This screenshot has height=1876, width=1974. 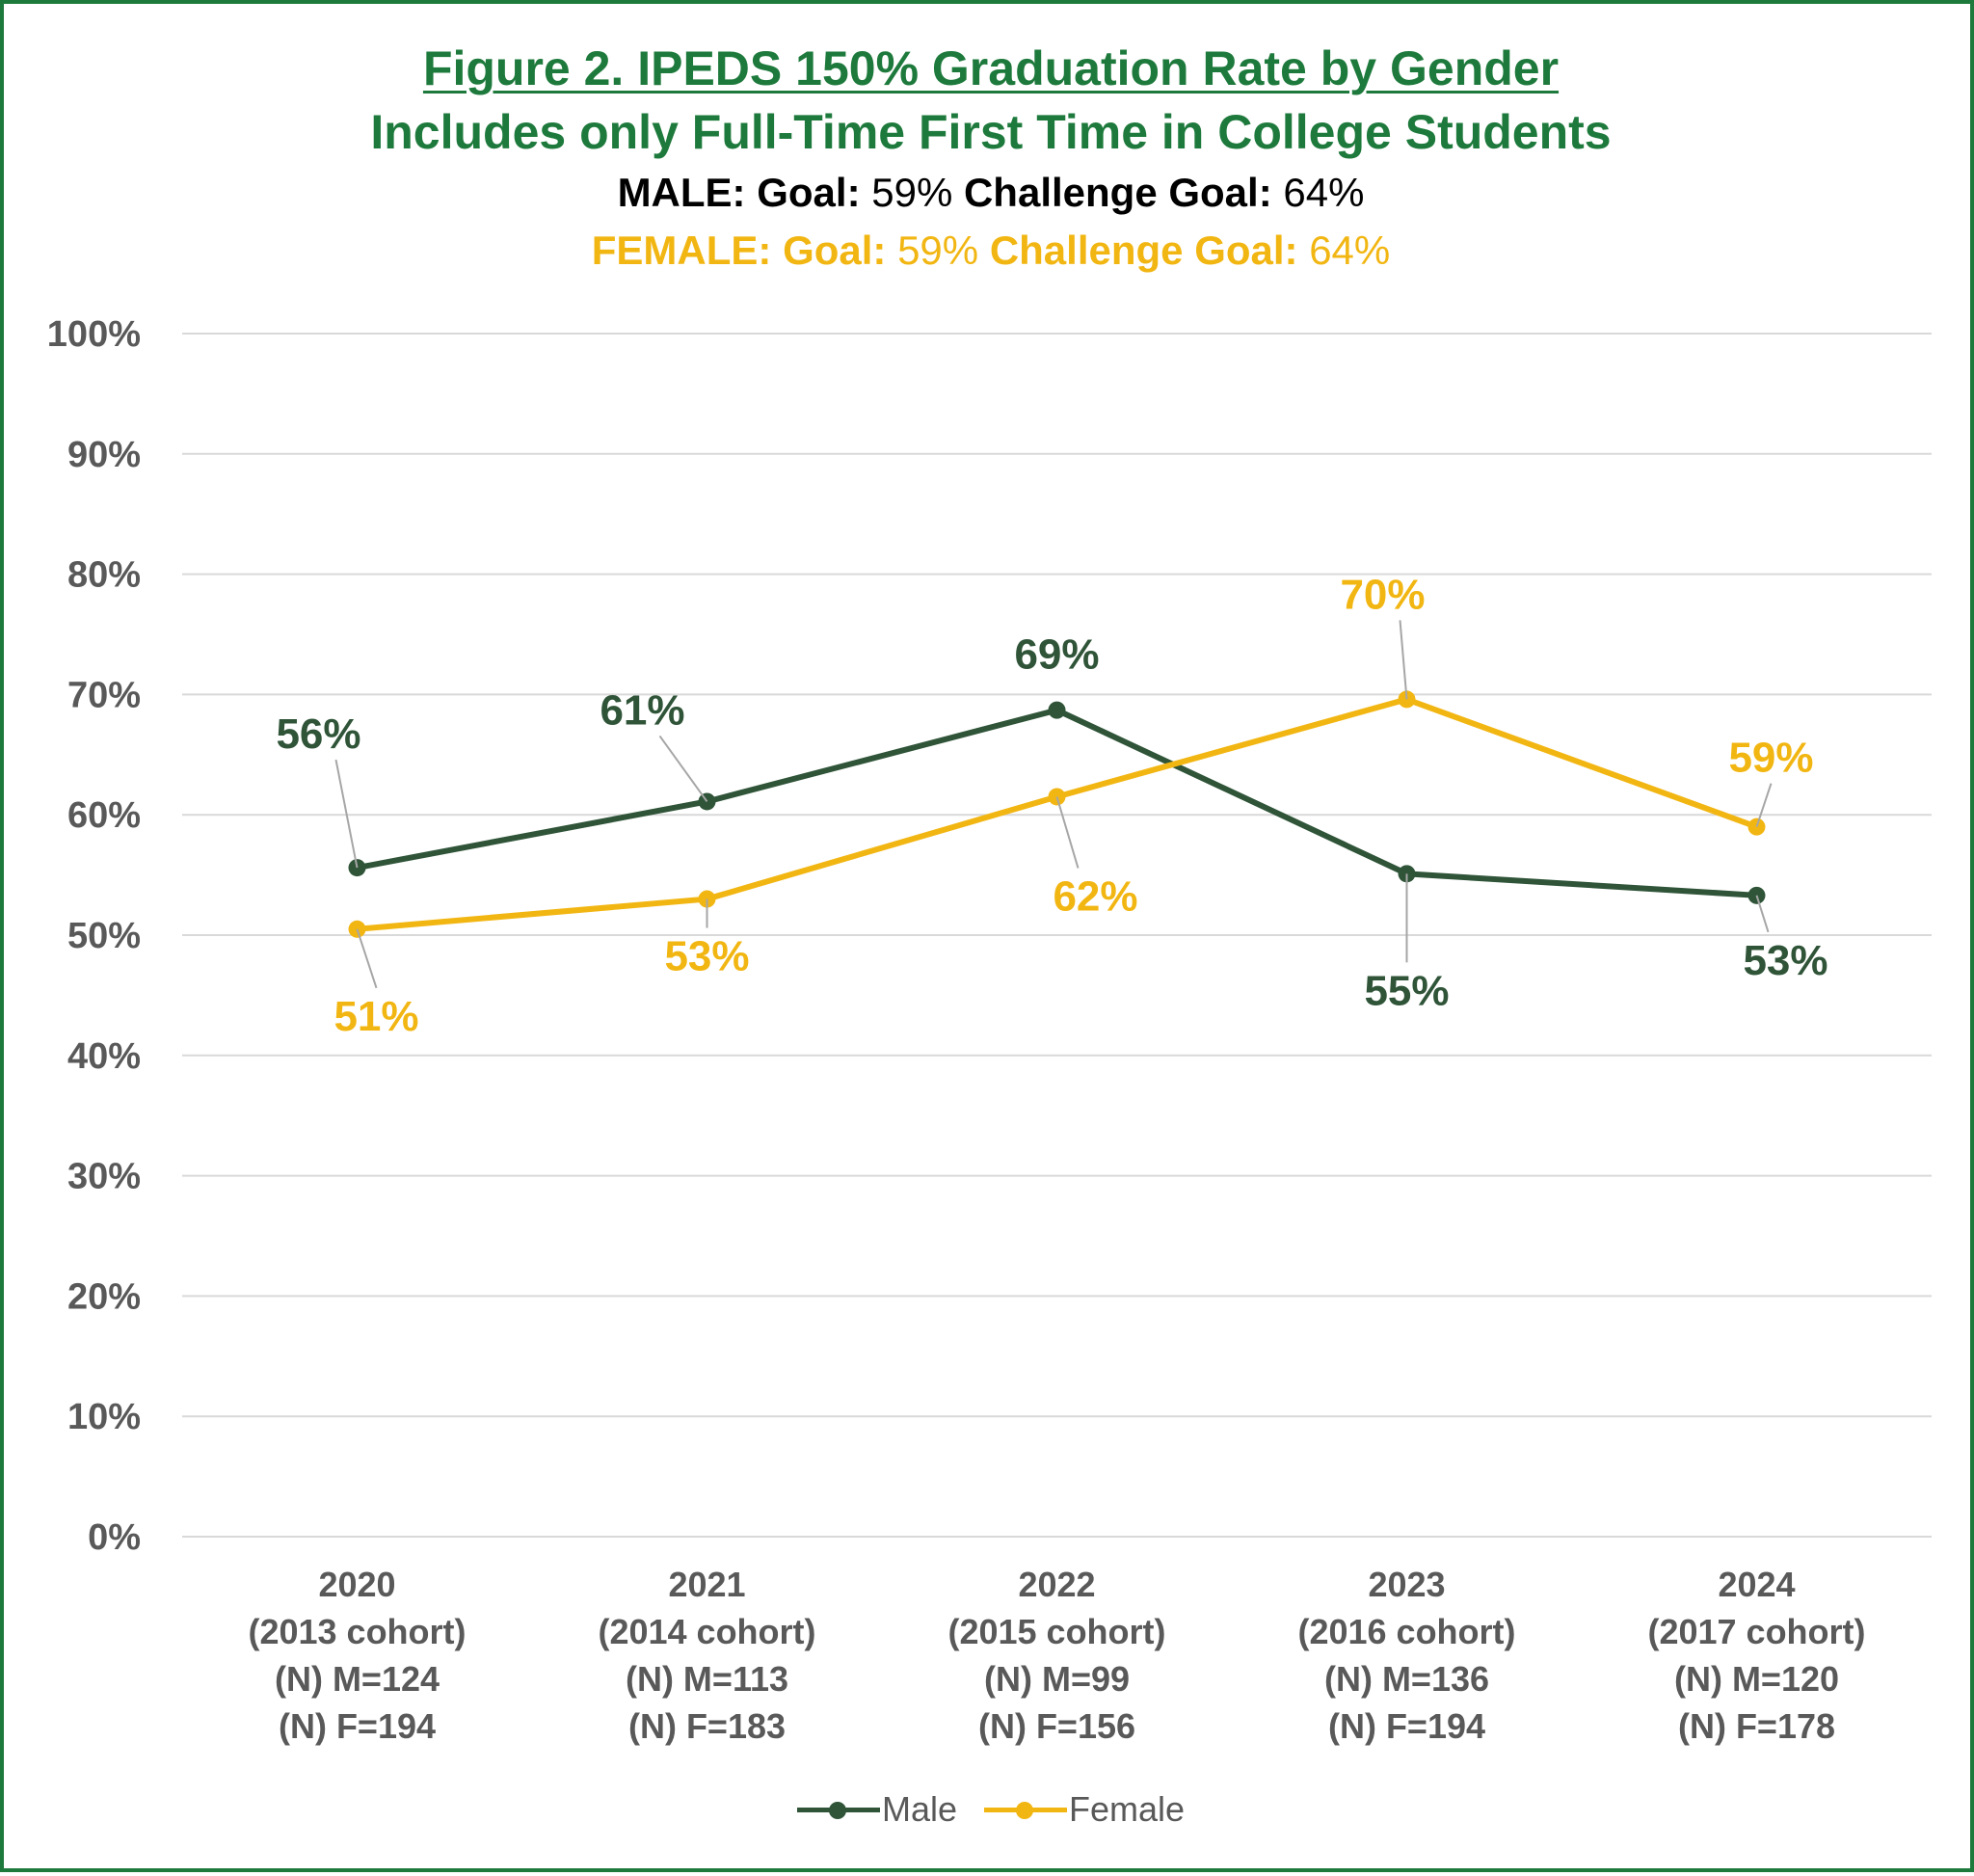 What do you see at coordinates (1056, 655) in the screenshot?
I see `male-data-label: 69%` at bounding box center [1056, 655].